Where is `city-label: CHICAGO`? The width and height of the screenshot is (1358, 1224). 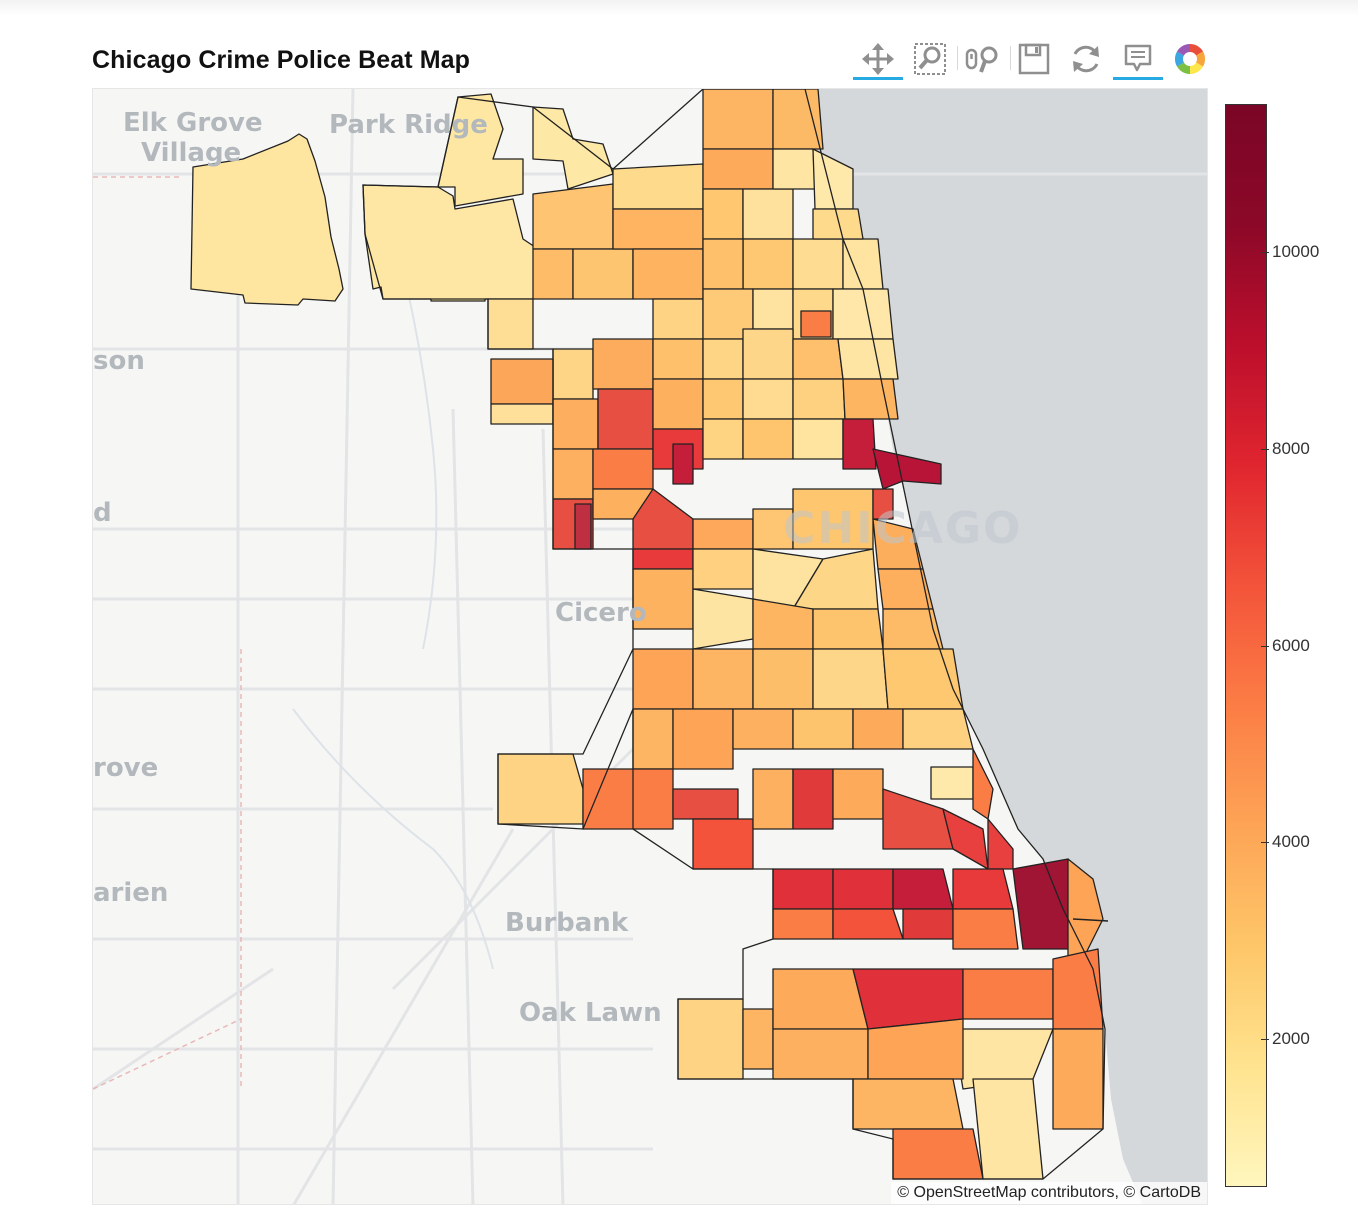 city-label: CHICAGO is located at coordinates (903, 528).